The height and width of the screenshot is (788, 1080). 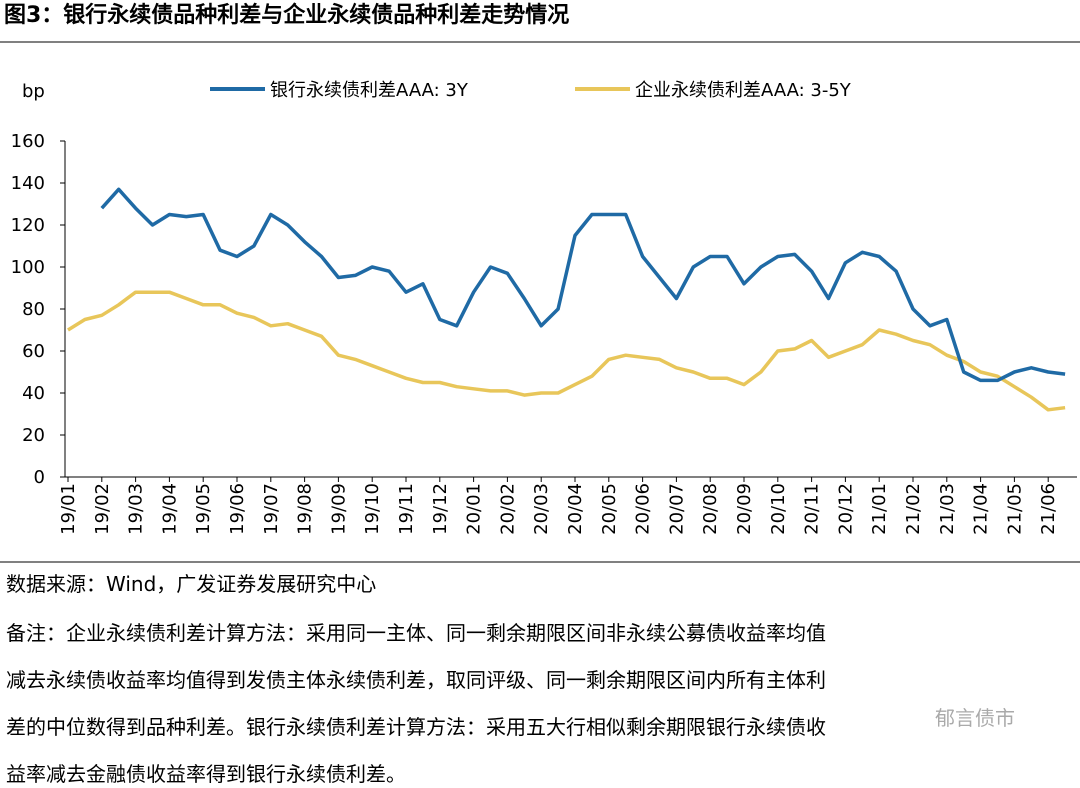 I want to click on x-tick-label: 21/05, so click(x=1014, y=509).